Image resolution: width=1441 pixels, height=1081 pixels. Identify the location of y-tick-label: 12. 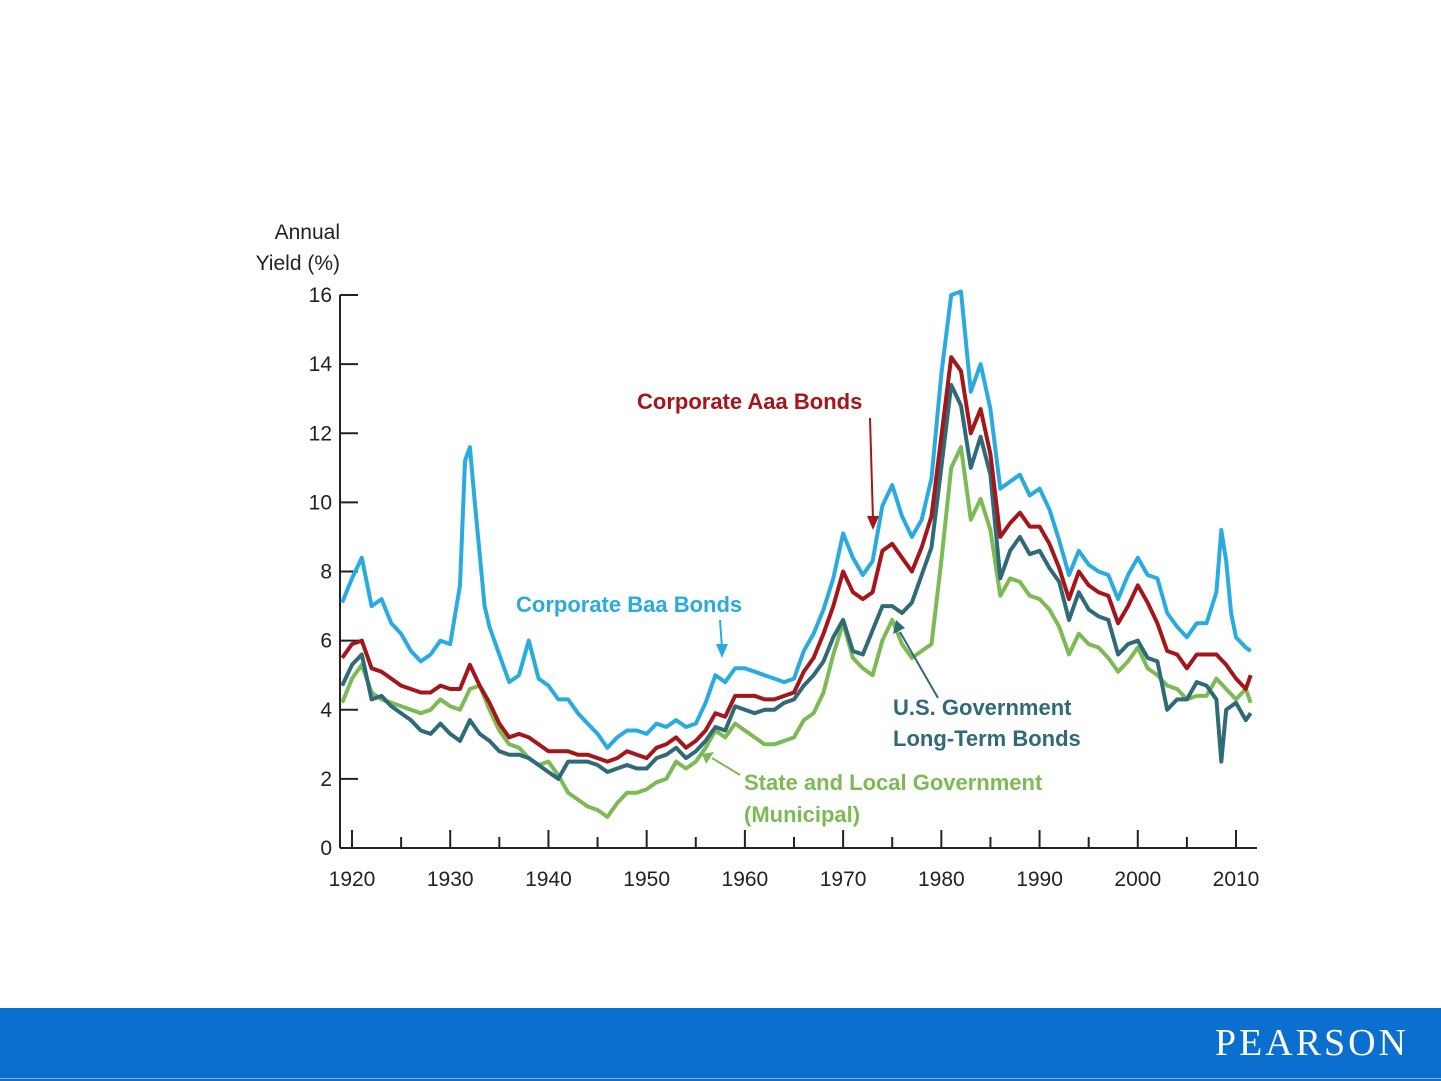
(320, 433).